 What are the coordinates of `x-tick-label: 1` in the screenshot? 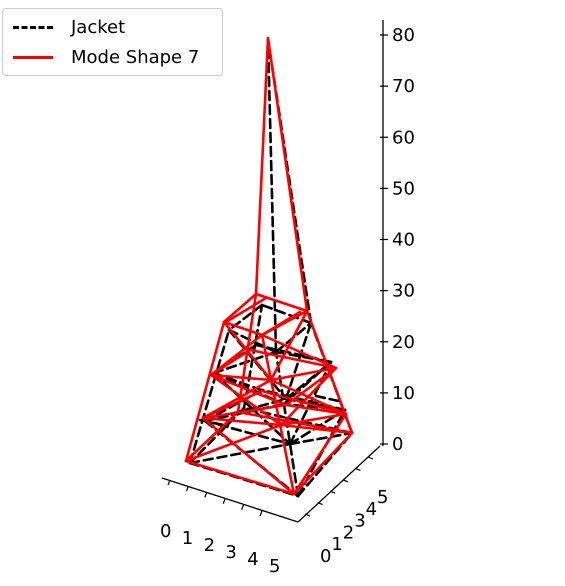 It's located at (187, 538).